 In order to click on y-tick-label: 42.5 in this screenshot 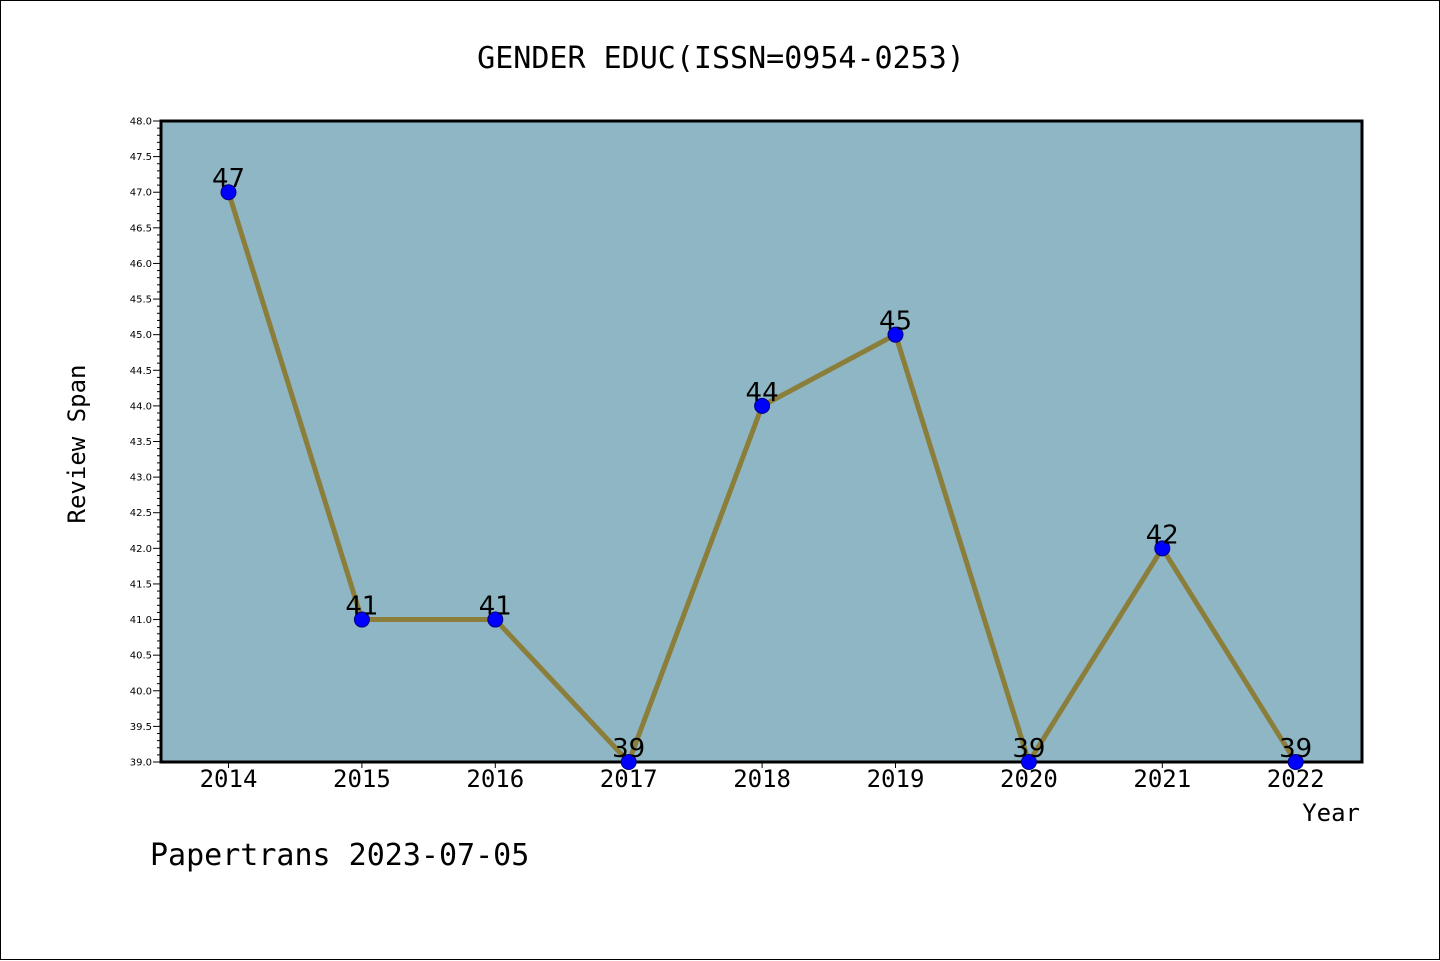, I will do `click(141, 513)`.